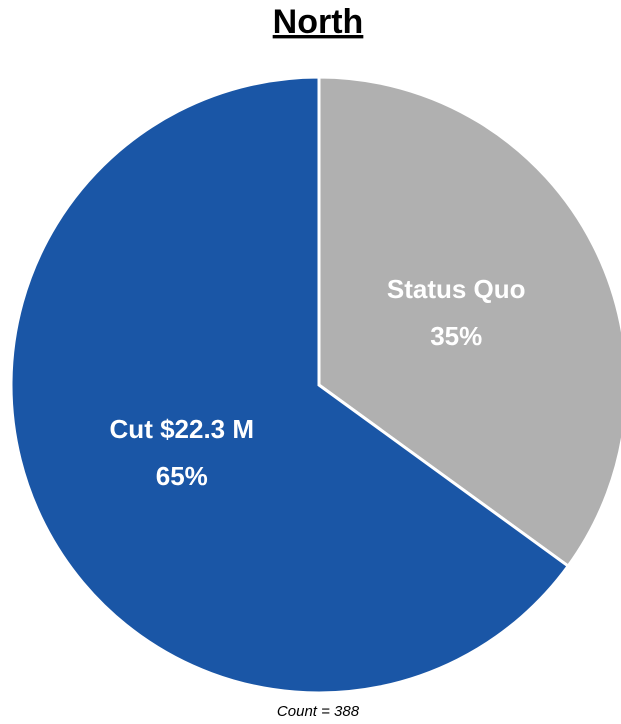  What do you see at coordinates (318, 711) in the screenshot?
I see `footnote: Count = 388` at bounding box center [318, 711].